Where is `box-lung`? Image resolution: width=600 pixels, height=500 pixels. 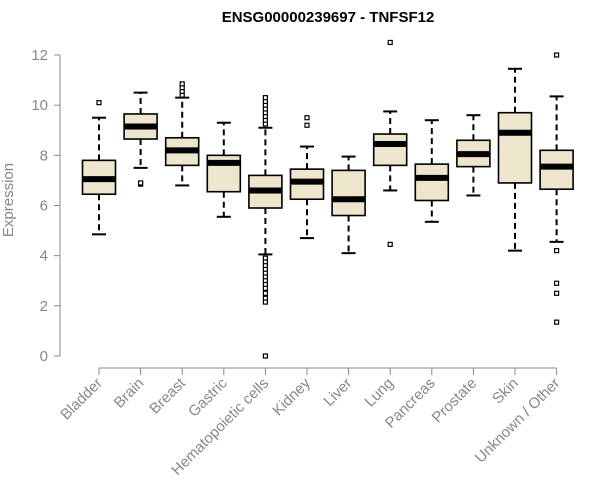 box-lung is located at coordinates (390, 143).